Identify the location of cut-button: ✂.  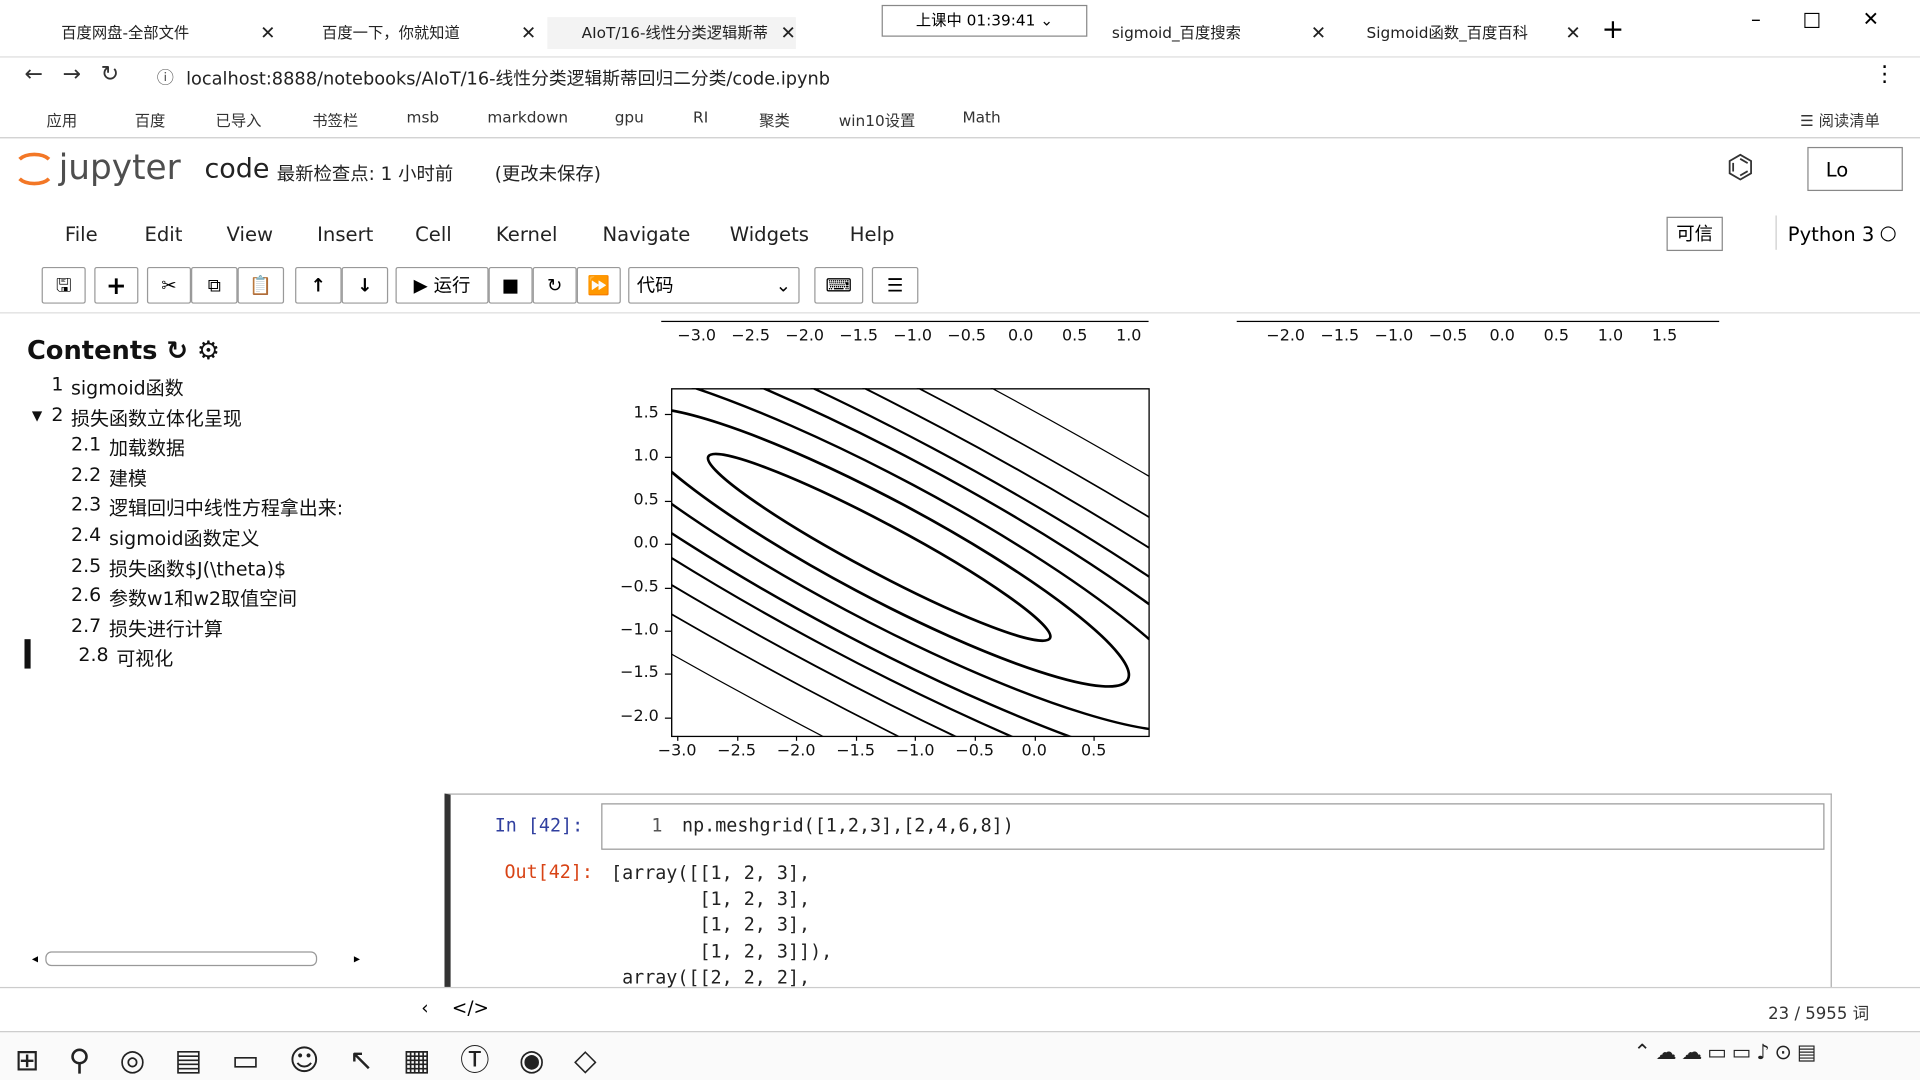
(169, 285).